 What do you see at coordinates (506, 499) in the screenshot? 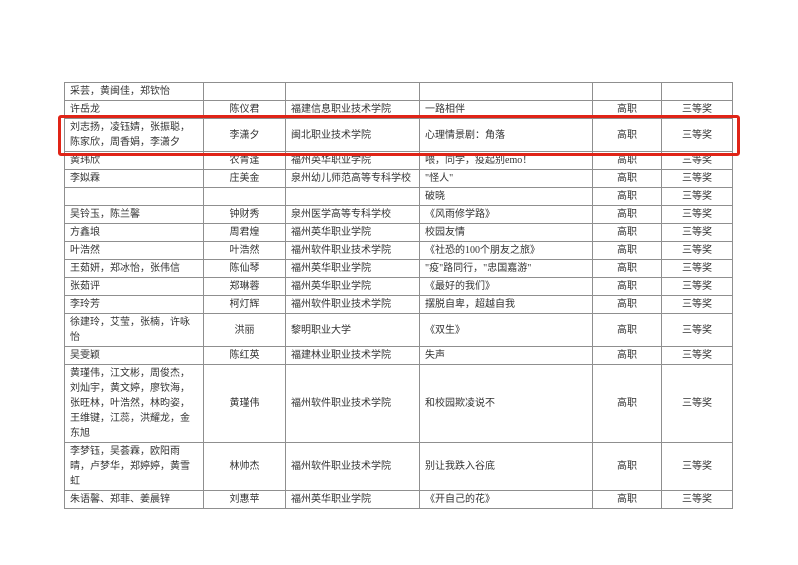
I see `work-title-cell: 《开自己的花》` at bounding box center [506, 499].